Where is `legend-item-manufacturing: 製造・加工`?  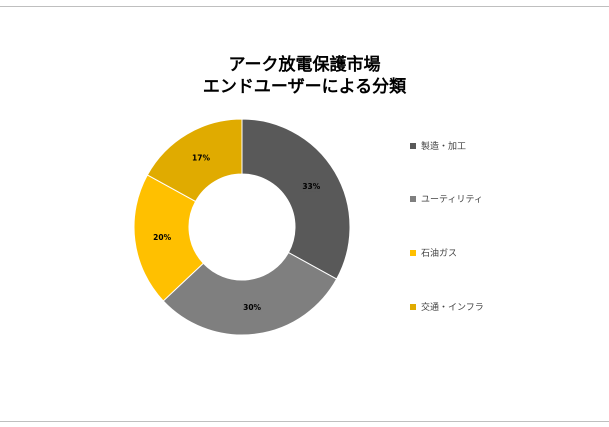
legend-item-manufacturing: 製造・加工 is located at coordinates (438, 145).